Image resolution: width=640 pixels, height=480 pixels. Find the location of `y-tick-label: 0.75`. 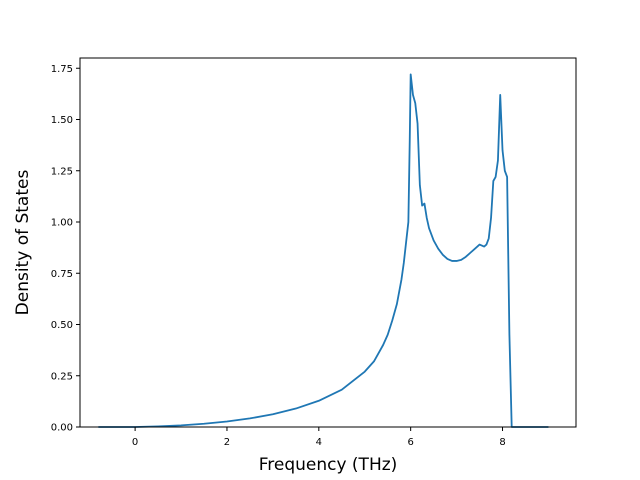

y-tick-label: 0.75 is located at coordinates (62, 274).